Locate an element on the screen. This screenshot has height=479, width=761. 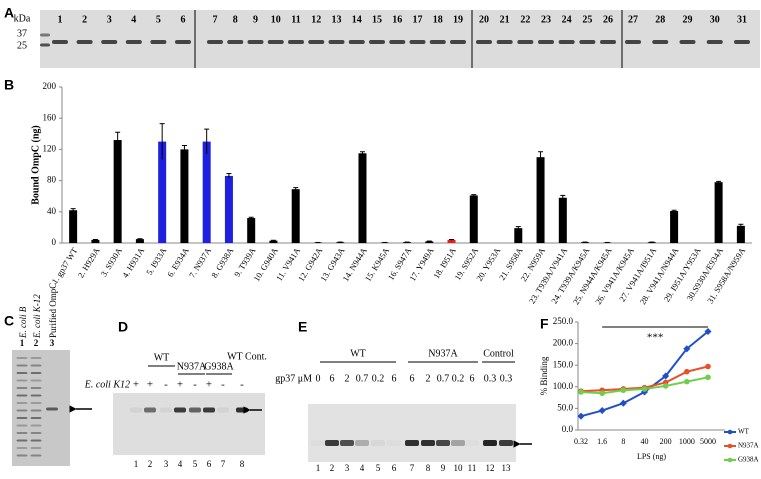
gel is located at coordinates (400, 39).